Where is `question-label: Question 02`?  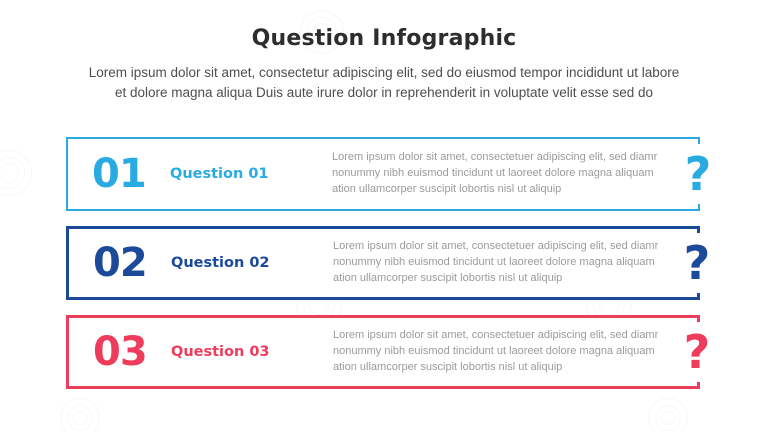
question-label: Question 02 is located at coordinates (220, 263).